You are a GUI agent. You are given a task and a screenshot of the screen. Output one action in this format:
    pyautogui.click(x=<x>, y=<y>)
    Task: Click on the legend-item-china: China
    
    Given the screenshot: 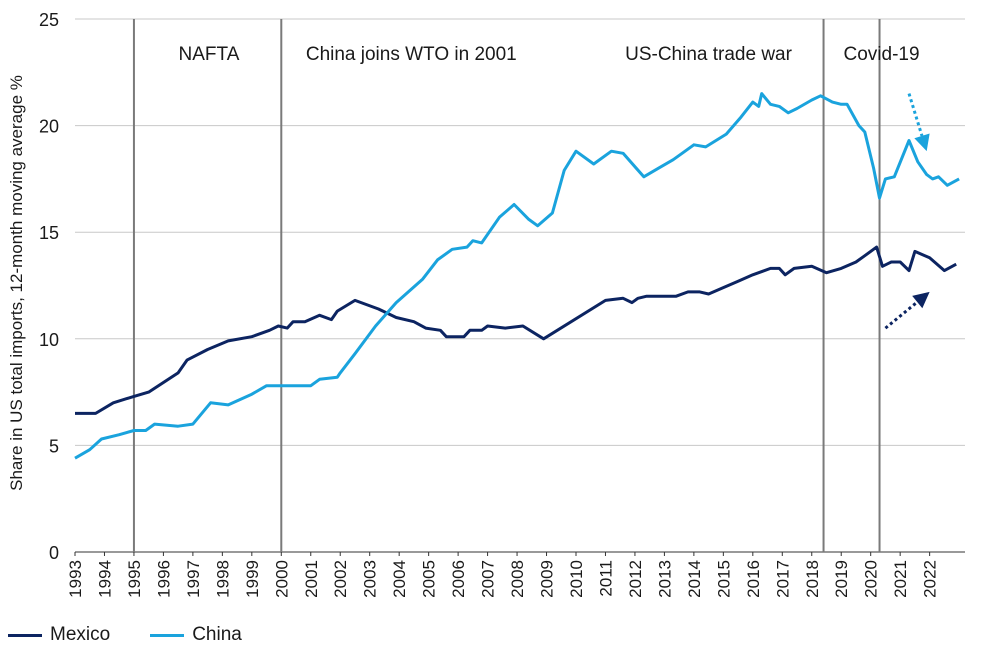 What is the action you would take?
    pyautogui.click(x=196, y=635)
    